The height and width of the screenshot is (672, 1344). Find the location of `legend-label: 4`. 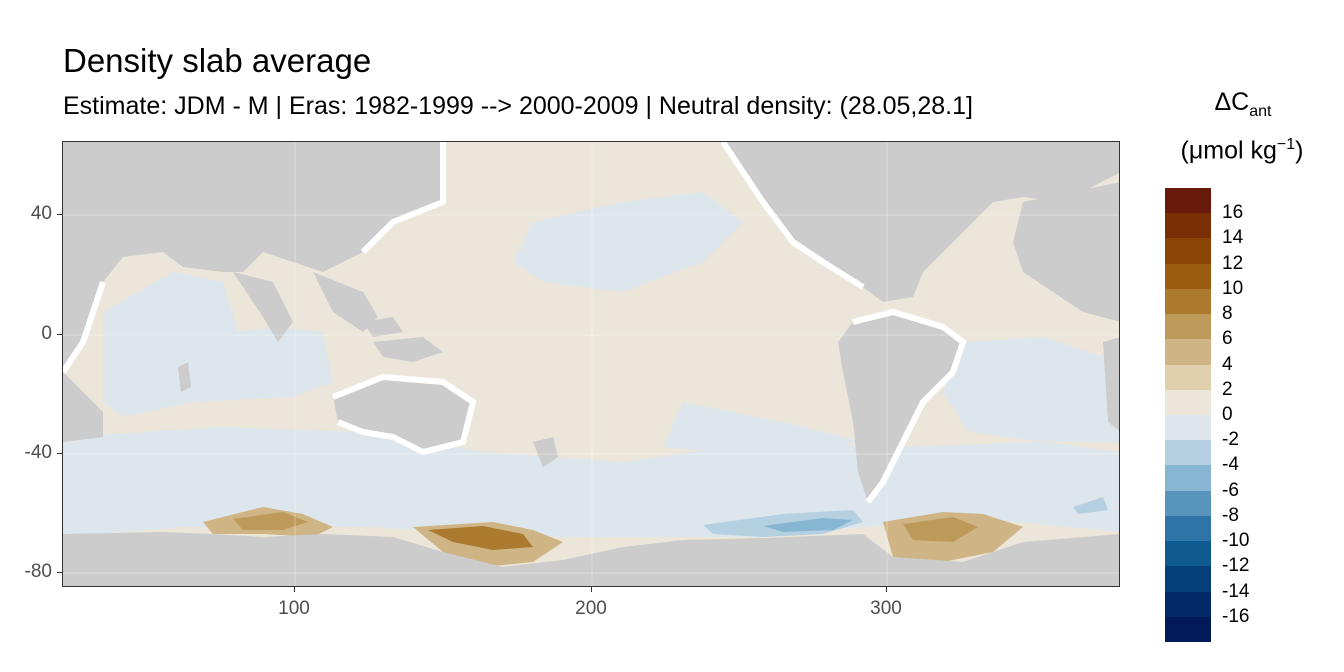

legend-label: 4 is located at coordinates (1227, 364).